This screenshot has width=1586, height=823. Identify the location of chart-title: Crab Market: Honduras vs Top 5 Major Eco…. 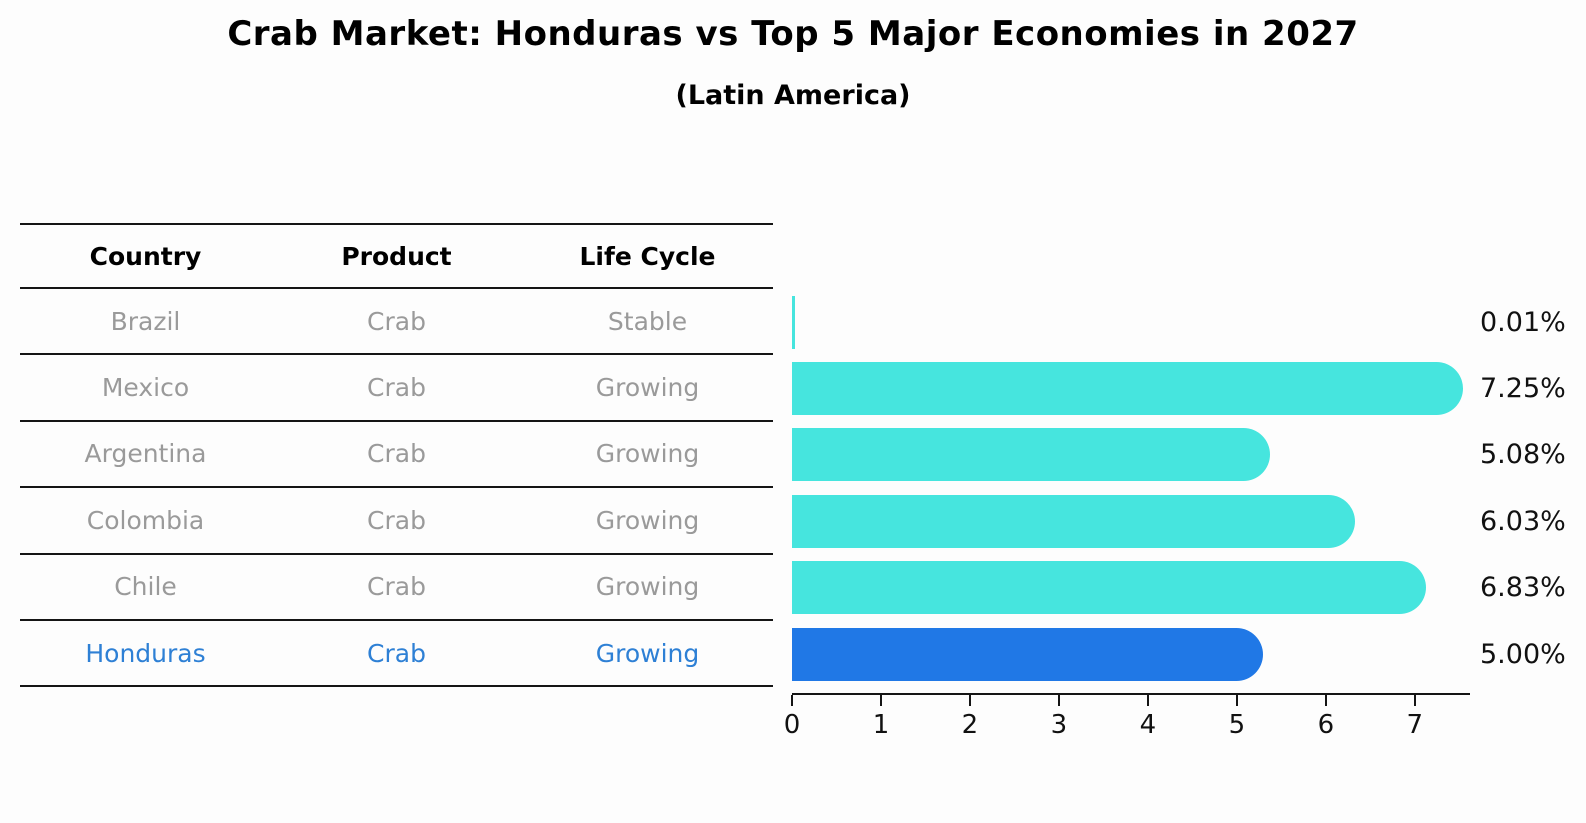
(793, 34).